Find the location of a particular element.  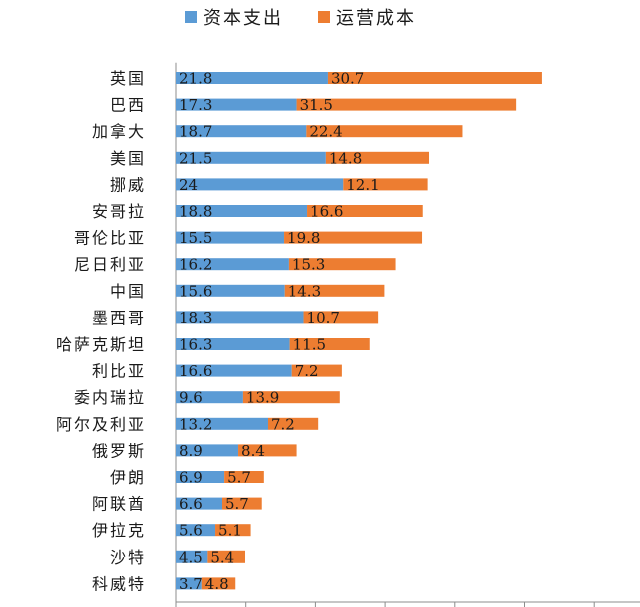

data-label-series-1-3: 21.5 is located at coordinates (195, 158).